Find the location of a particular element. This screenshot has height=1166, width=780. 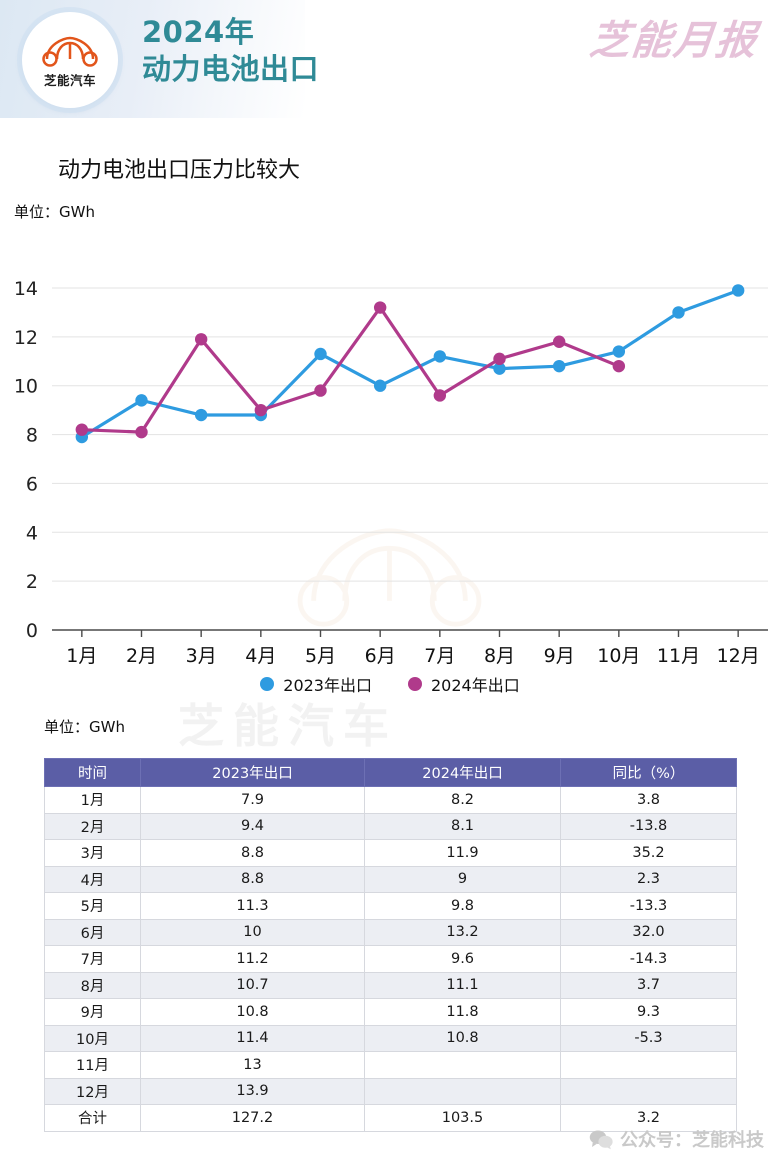

cell-y2023: 10.7 is located at coordinates (252, 985).